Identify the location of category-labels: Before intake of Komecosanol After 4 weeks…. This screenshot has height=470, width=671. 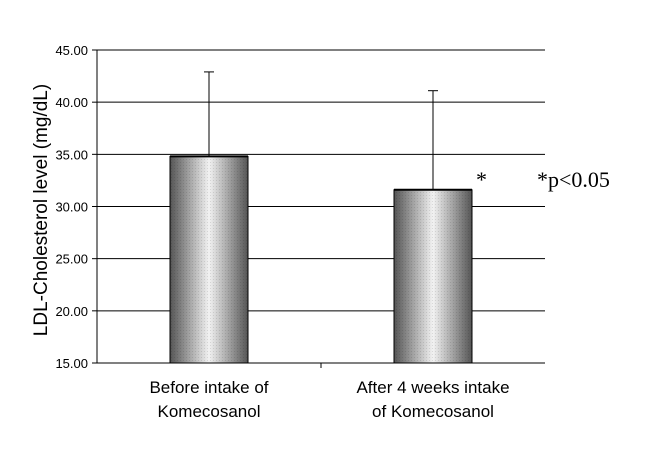
(329, 399).